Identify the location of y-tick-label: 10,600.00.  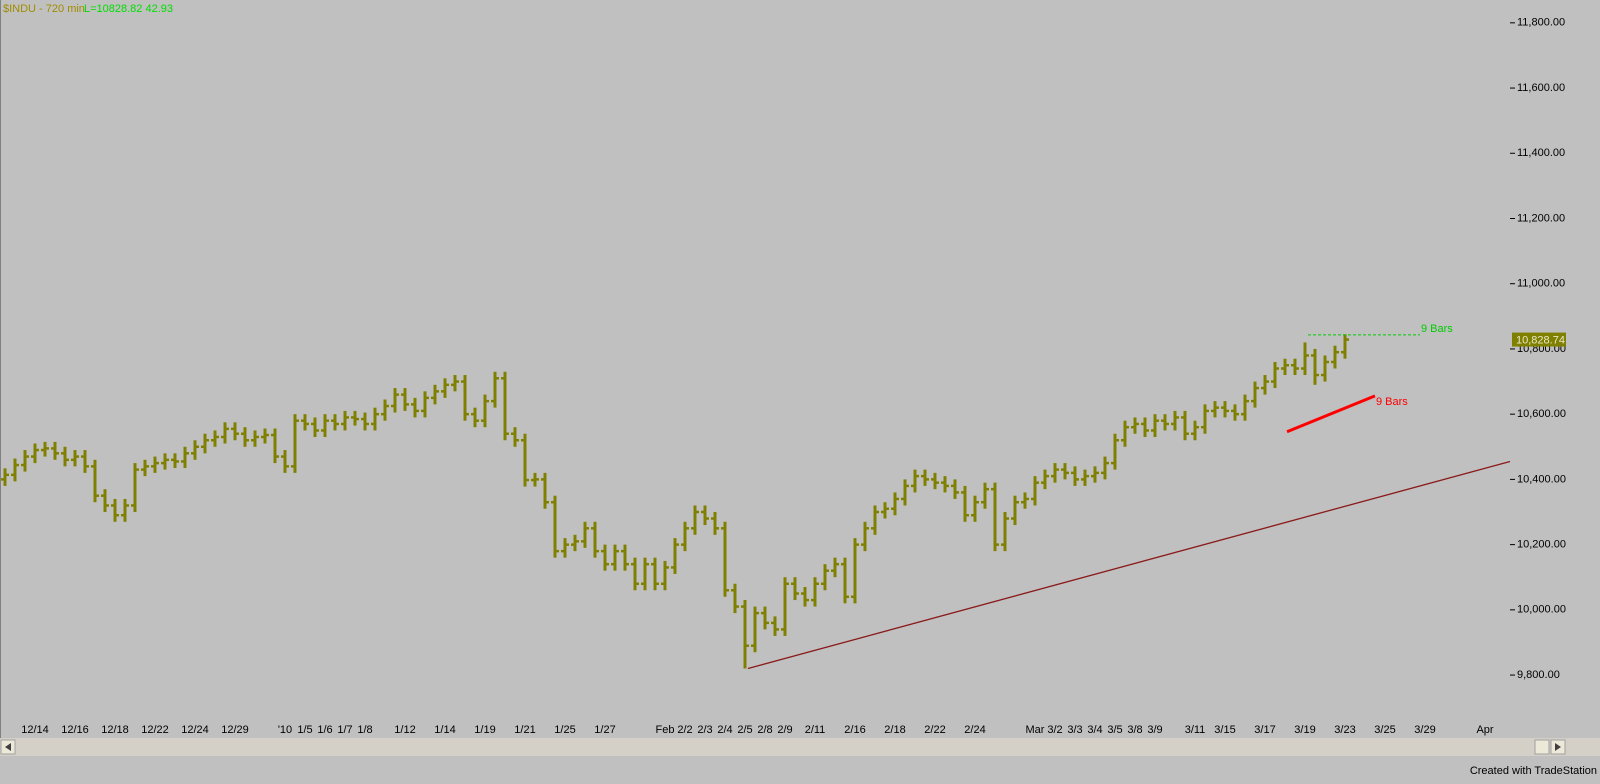
(1541, 414).